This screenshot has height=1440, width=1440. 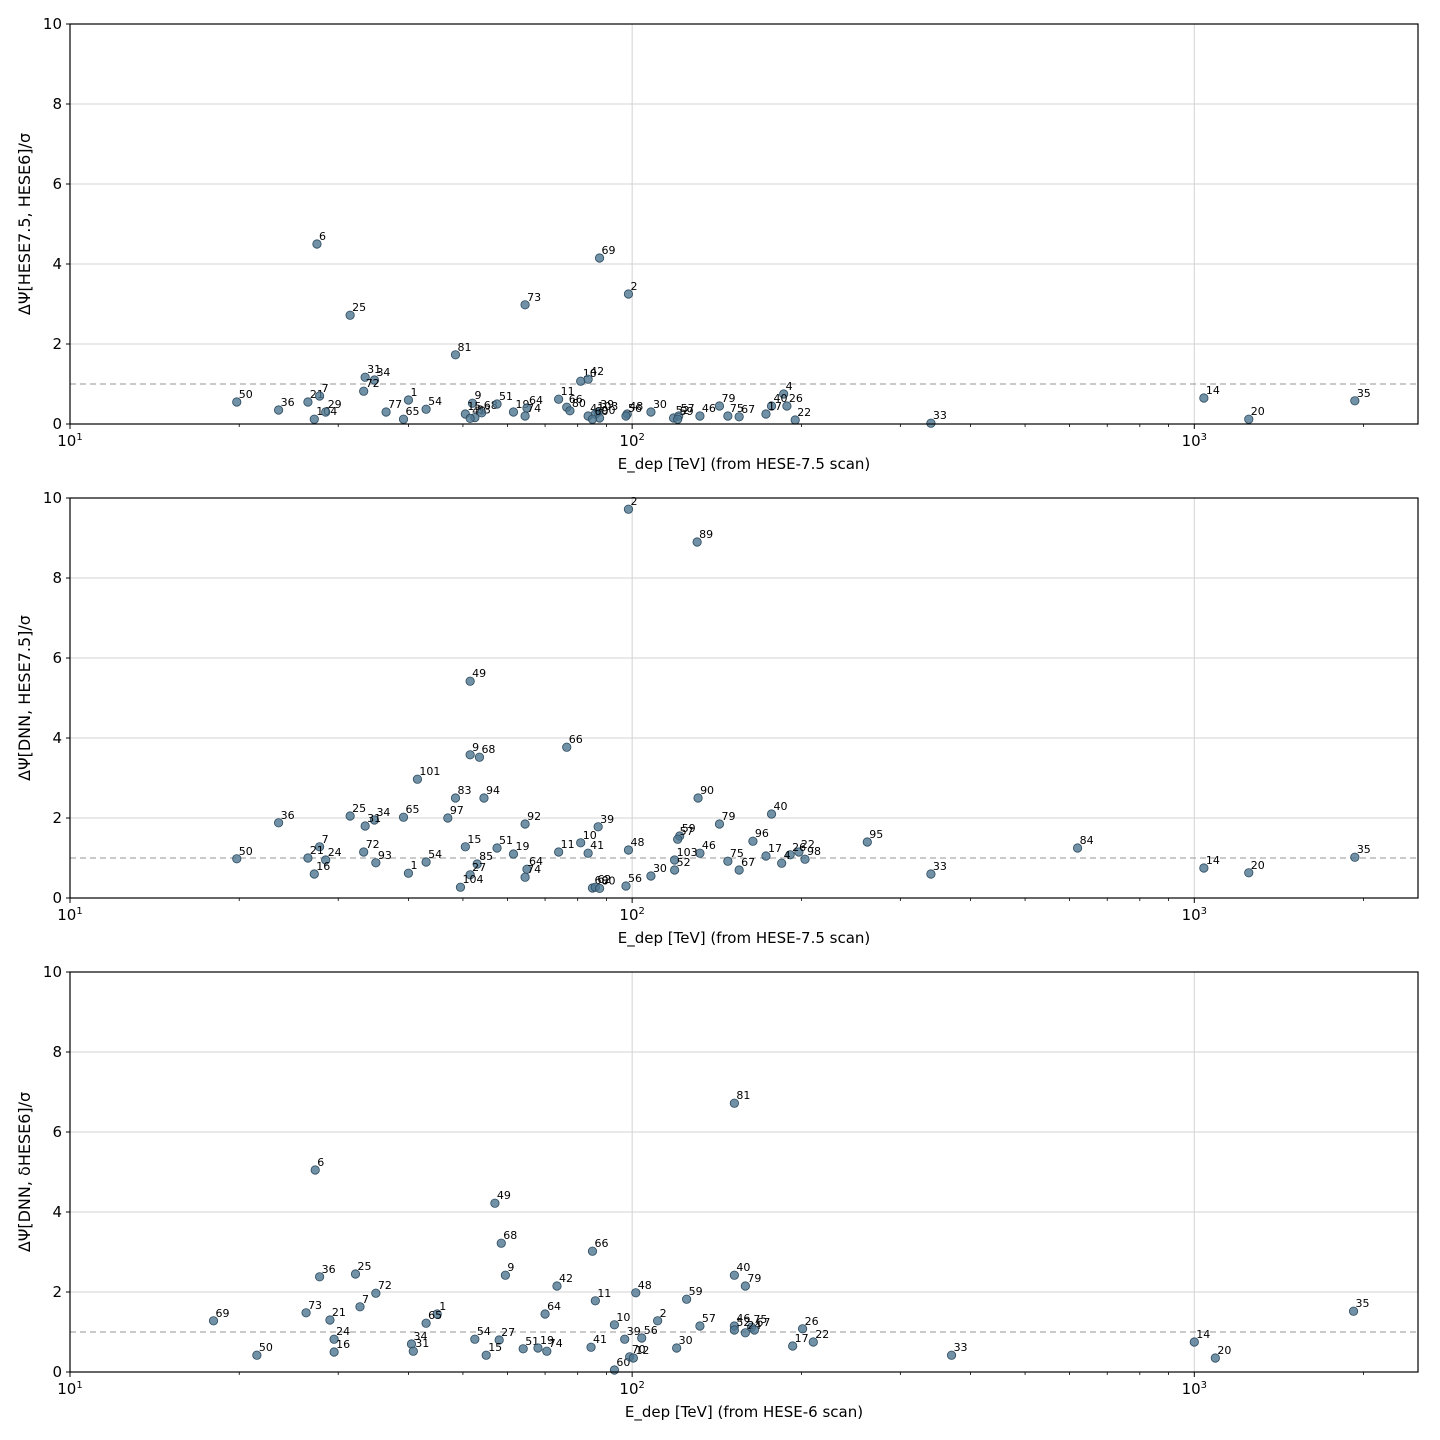 What do you see at coordinates (364, 1266) in the screenshot?
I see `data-point-label: 25` at bounding box center [364, 1266].